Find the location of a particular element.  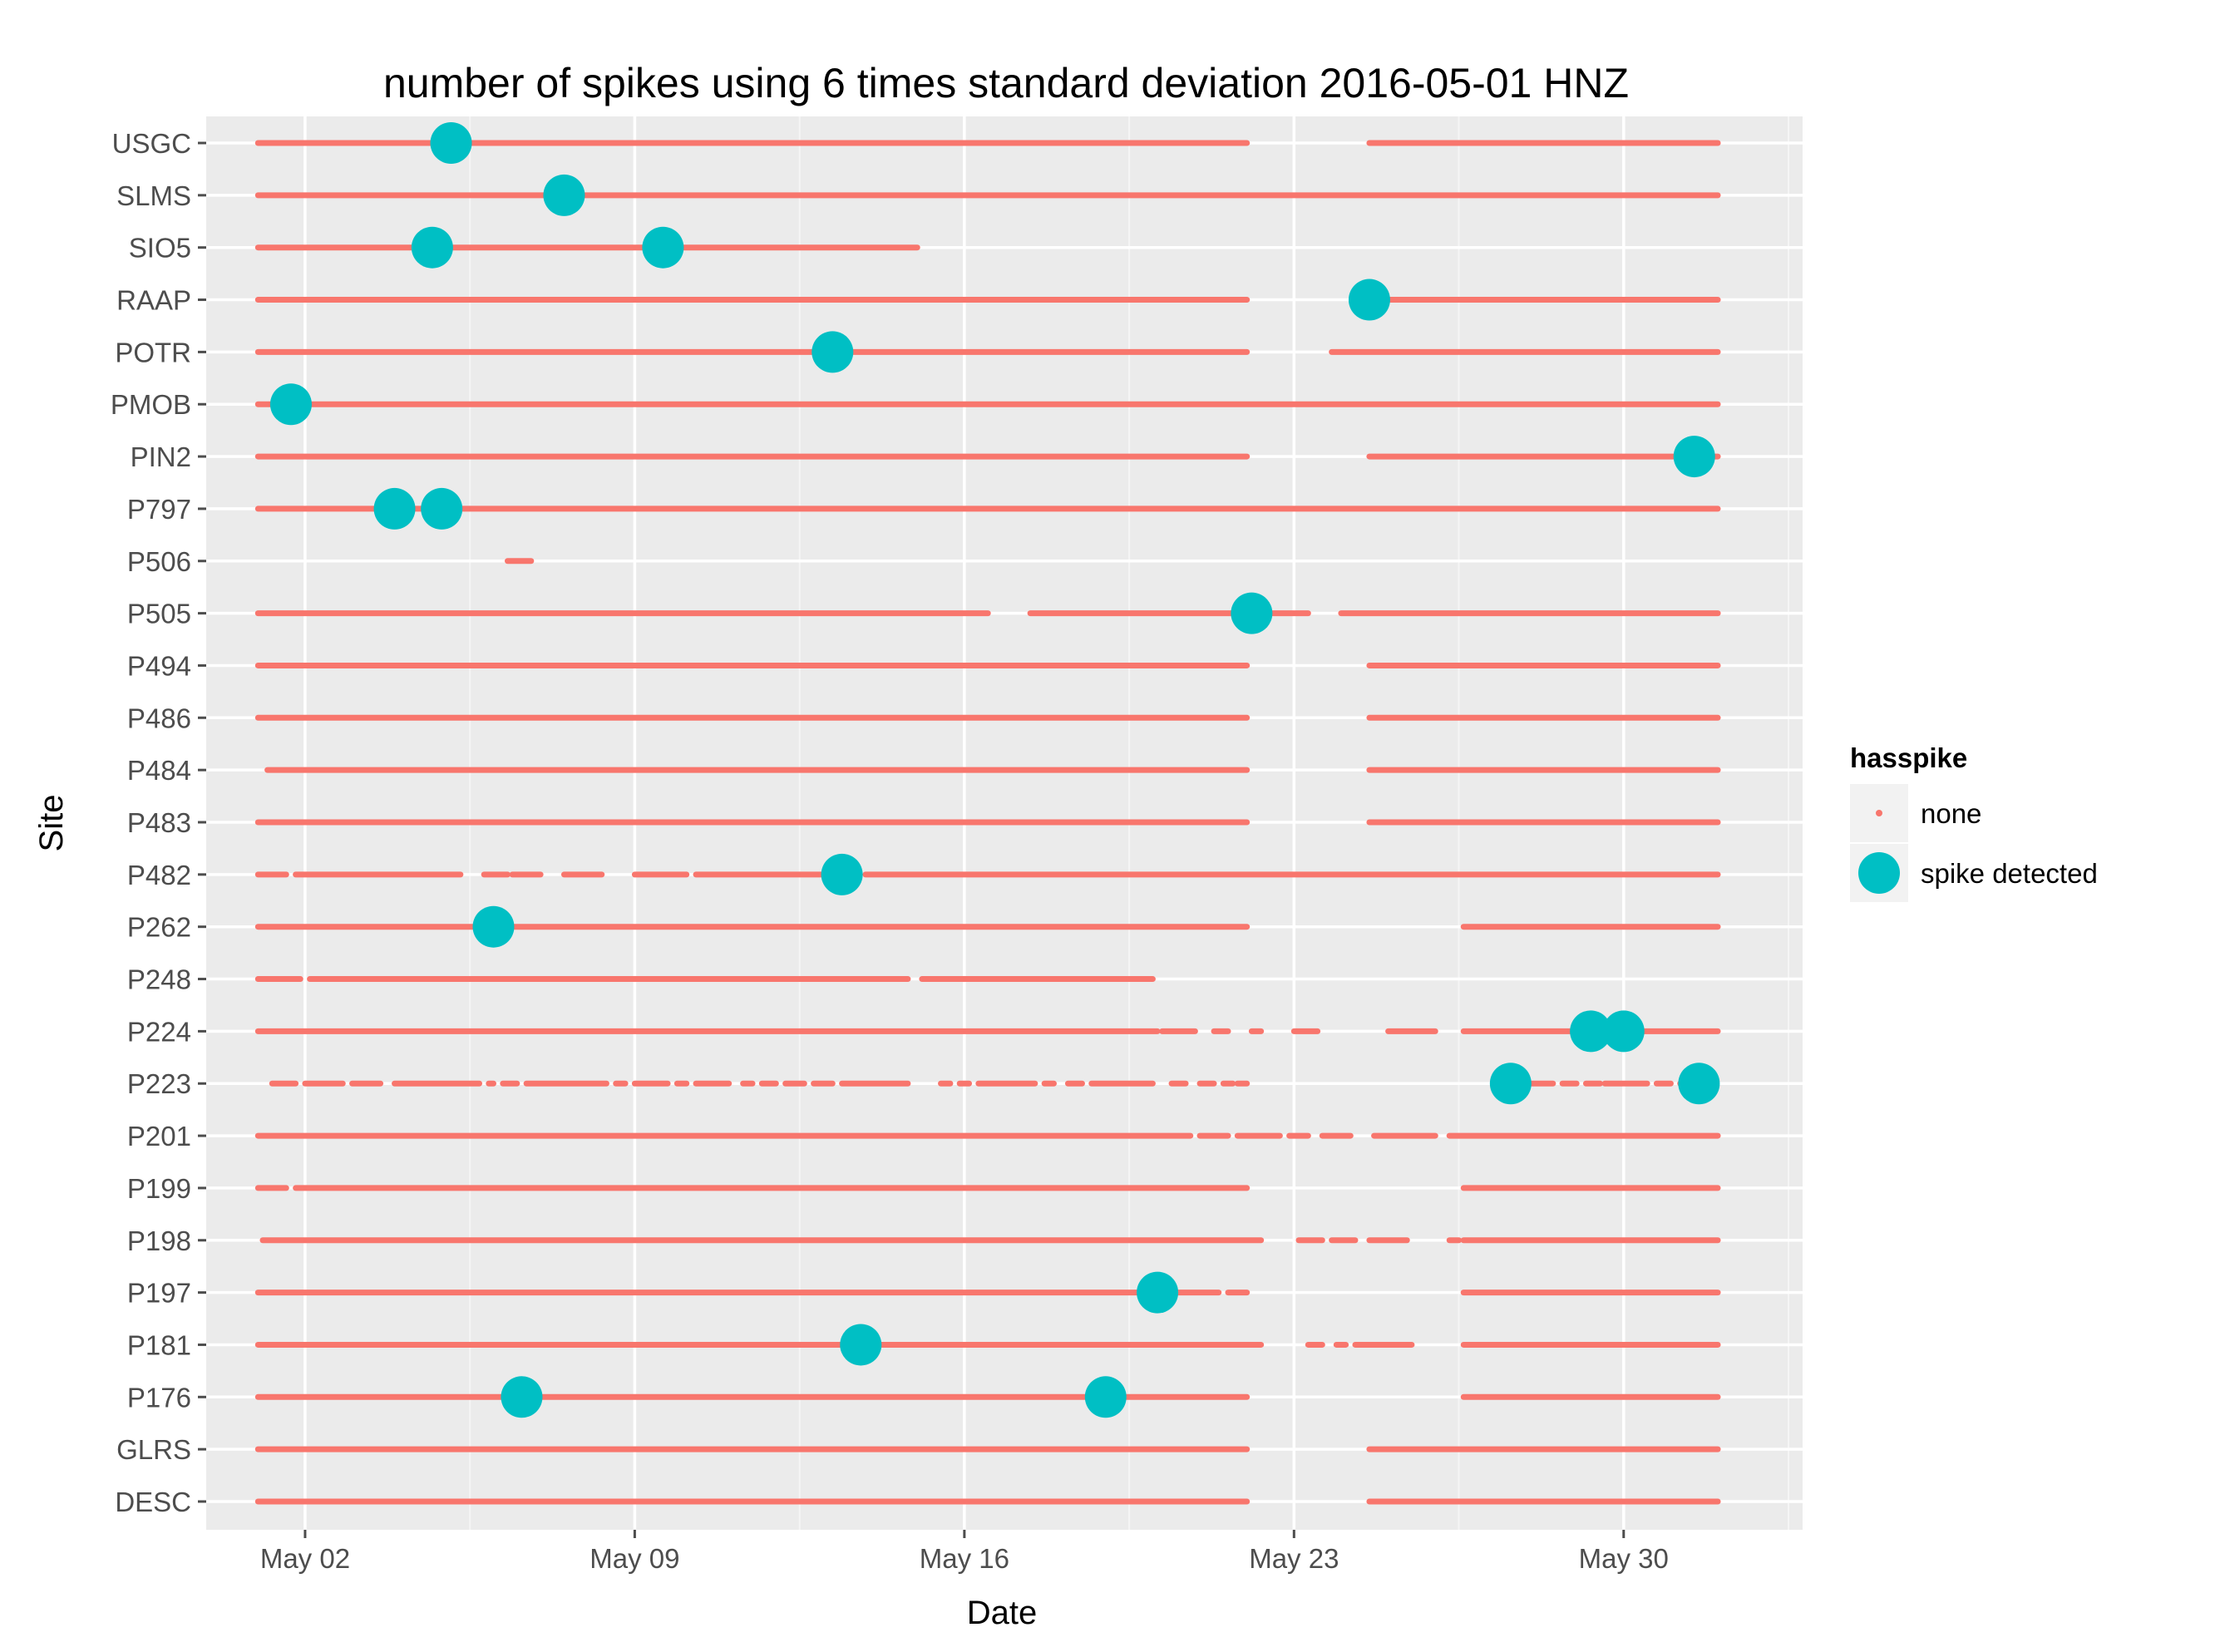

x-axis: May 02 May 09 May 16 May 23 May 30 is located at coordinates (964, 1552).